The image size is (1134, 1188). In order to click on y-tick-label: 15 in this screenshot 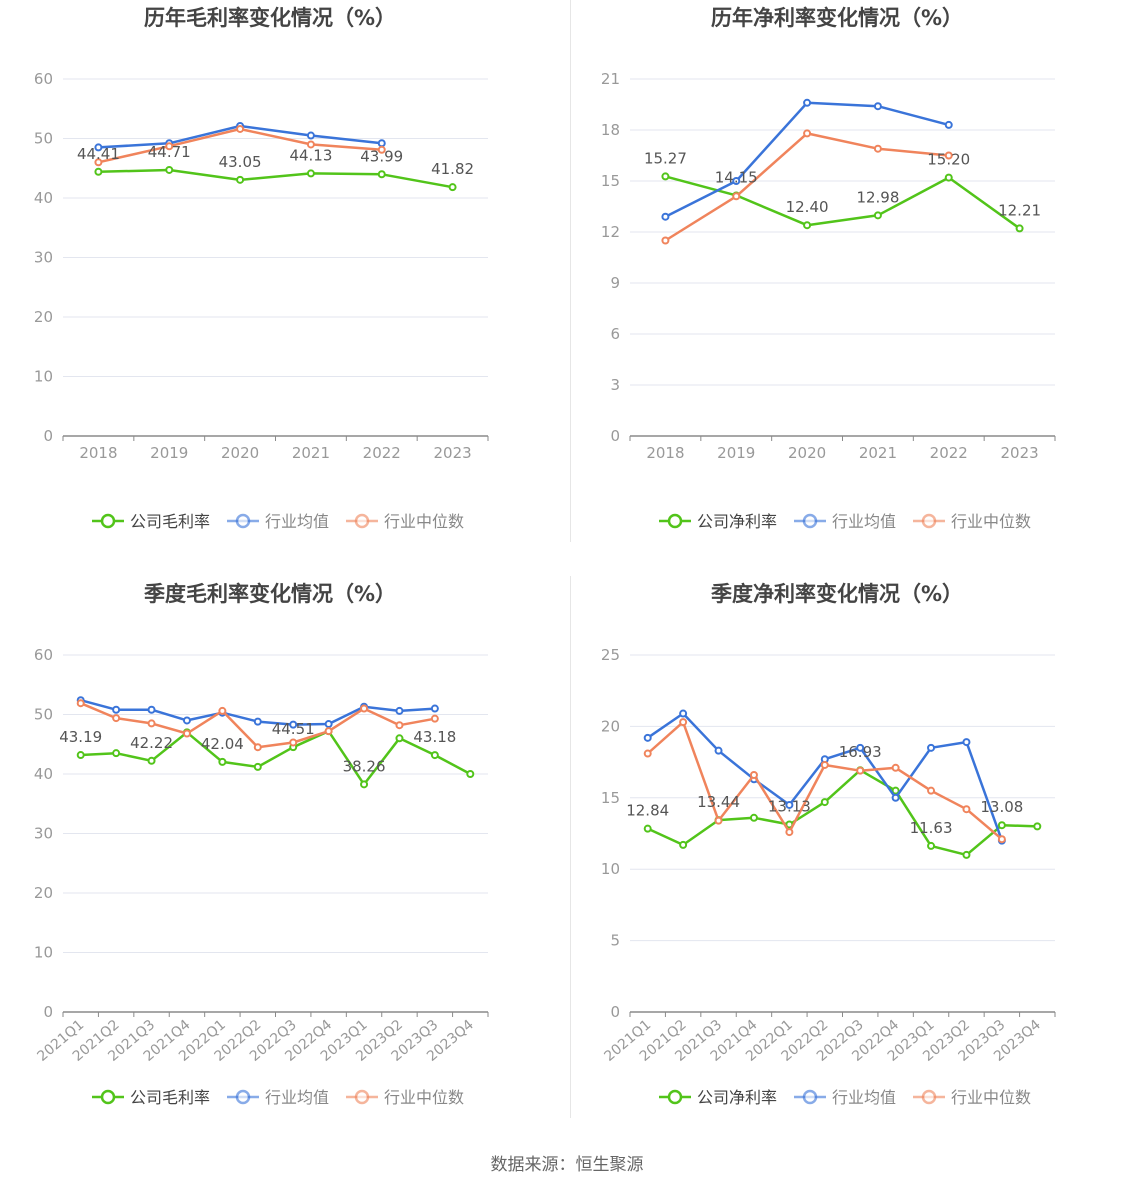, I will do `click(610, 181)`.